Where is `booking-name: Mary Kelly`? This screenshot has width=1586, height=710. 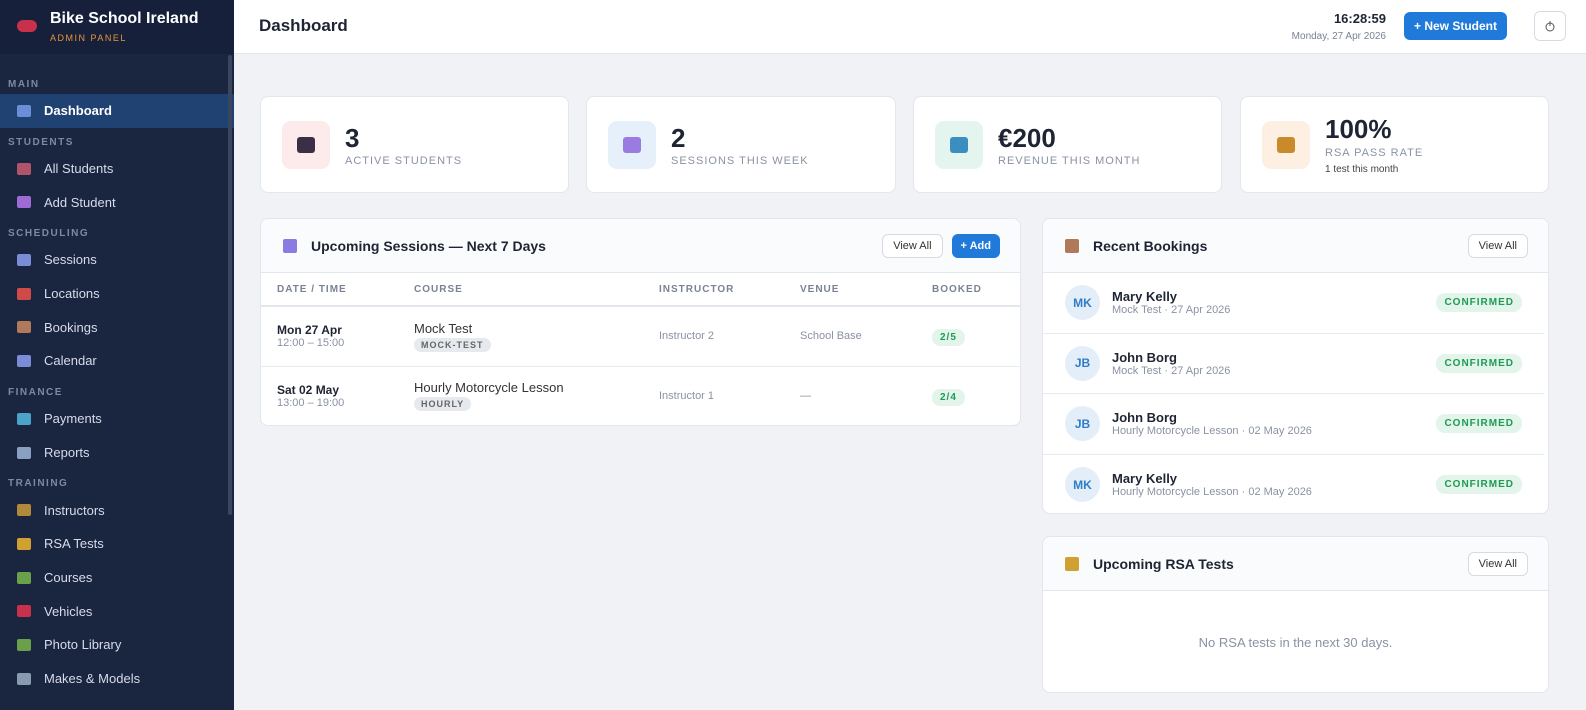 booking-name: Mary Kelly is located at coordinates (1145, 297).